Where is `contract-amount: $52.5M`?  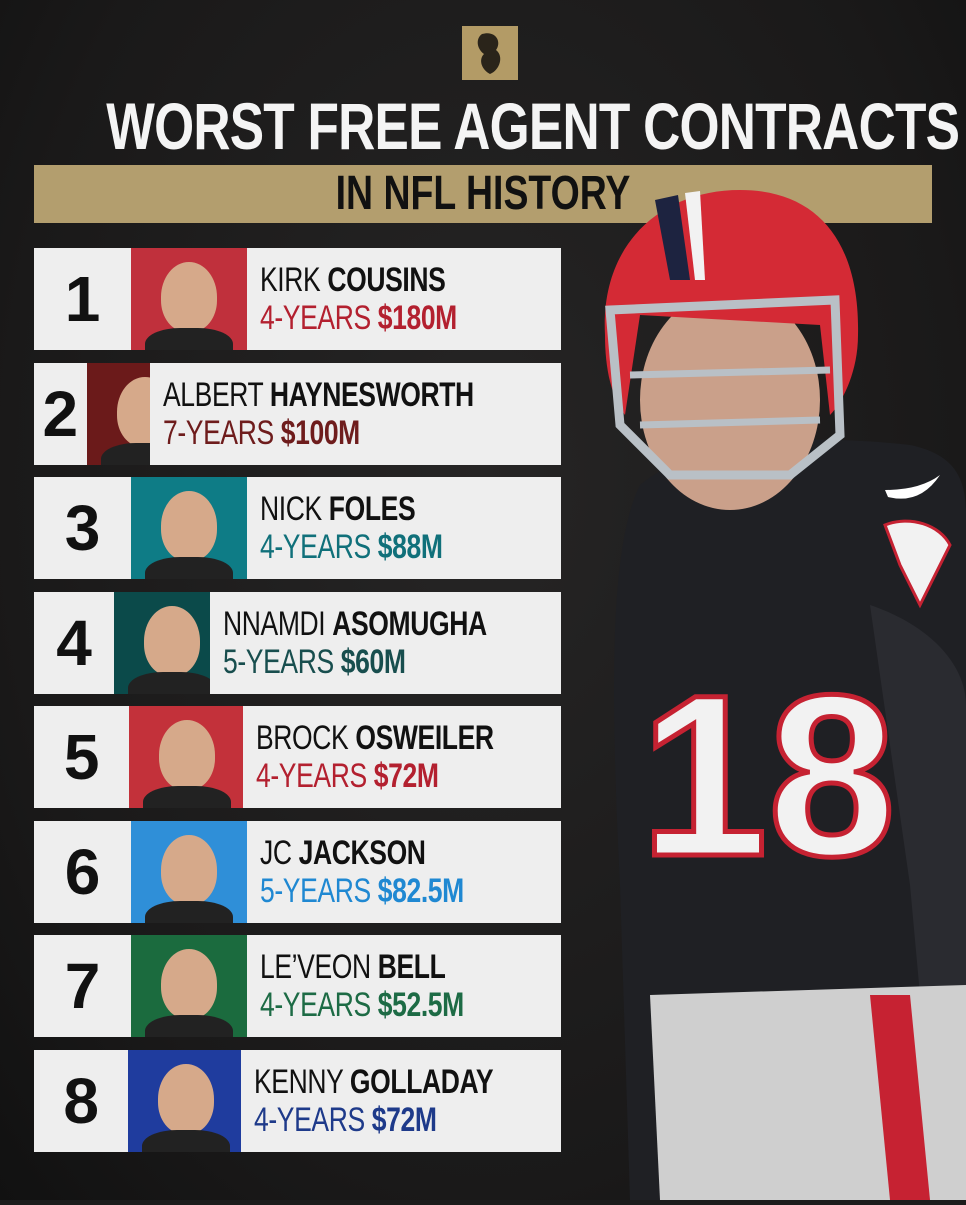
contract-amount: $52.5M is located at coordinates (421, 1005).